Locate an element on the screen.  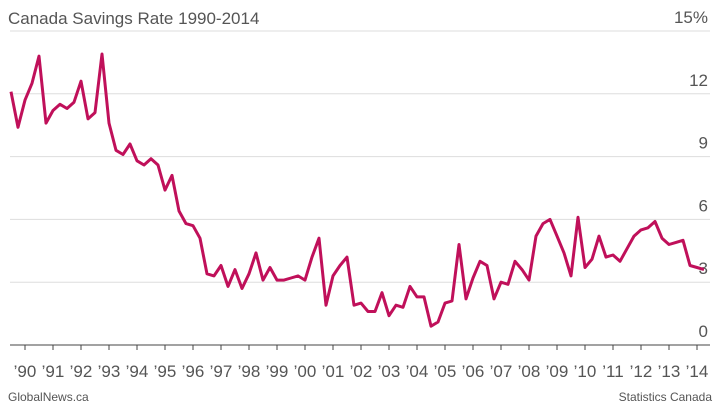
x-tick-label: ’97 is located at coordinates (221, 371).